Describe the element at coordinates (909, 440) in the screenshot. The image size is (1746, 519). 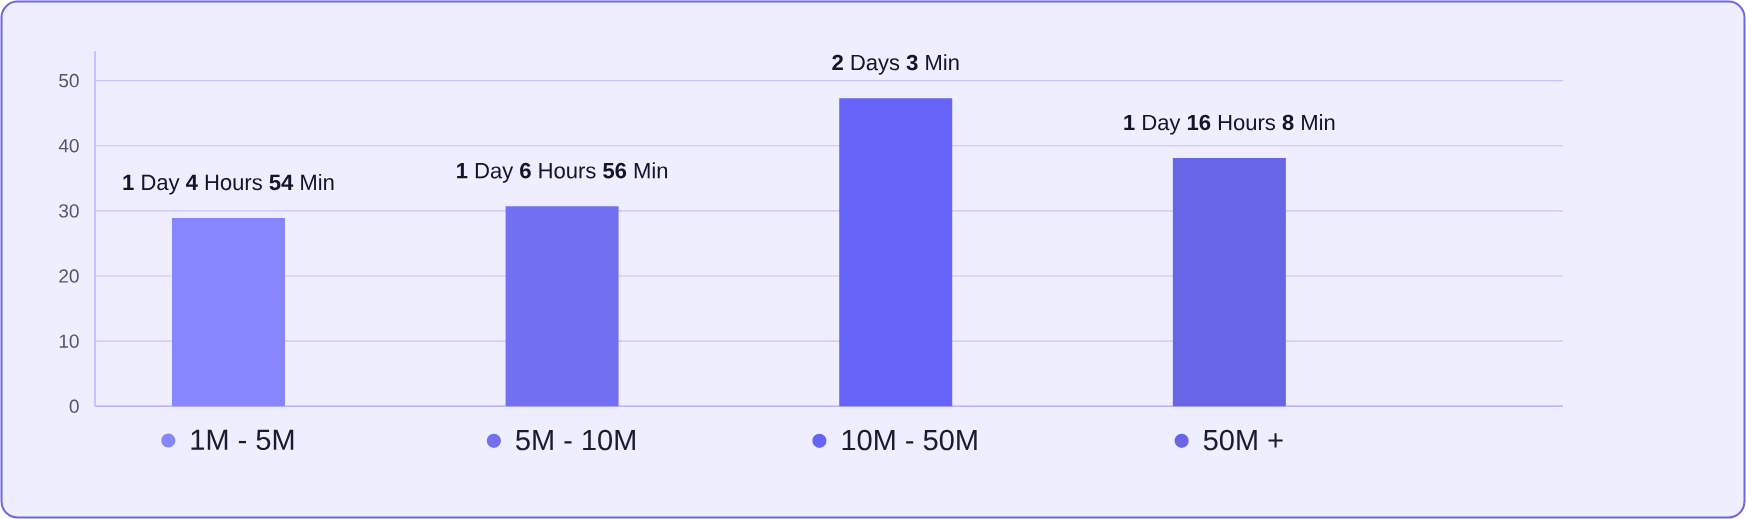
I see `x-tick-label: 10M - 50M` at that location.